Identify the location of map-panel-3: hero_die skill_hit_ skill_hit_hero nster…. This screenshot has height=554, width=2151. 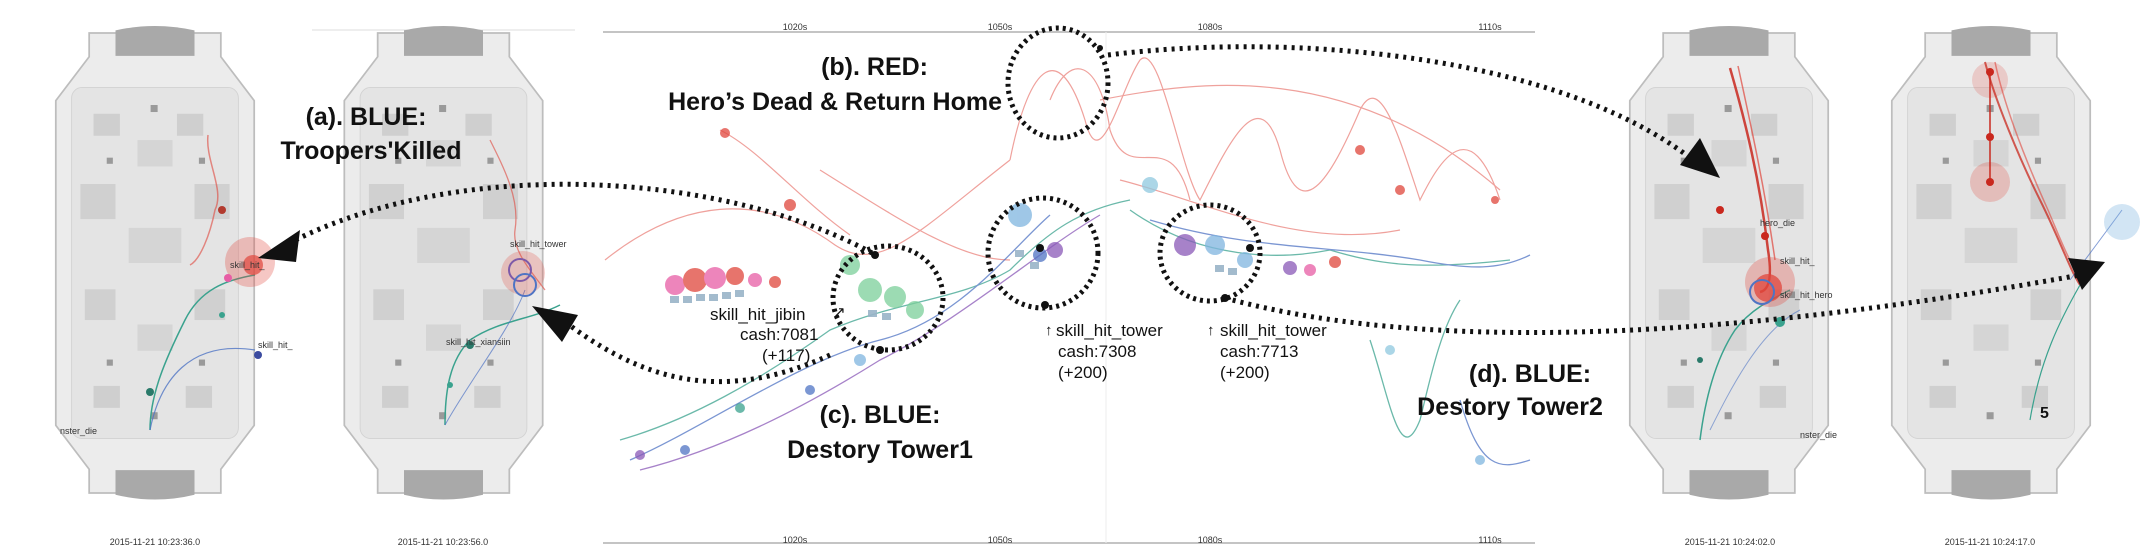
(1732, 286).